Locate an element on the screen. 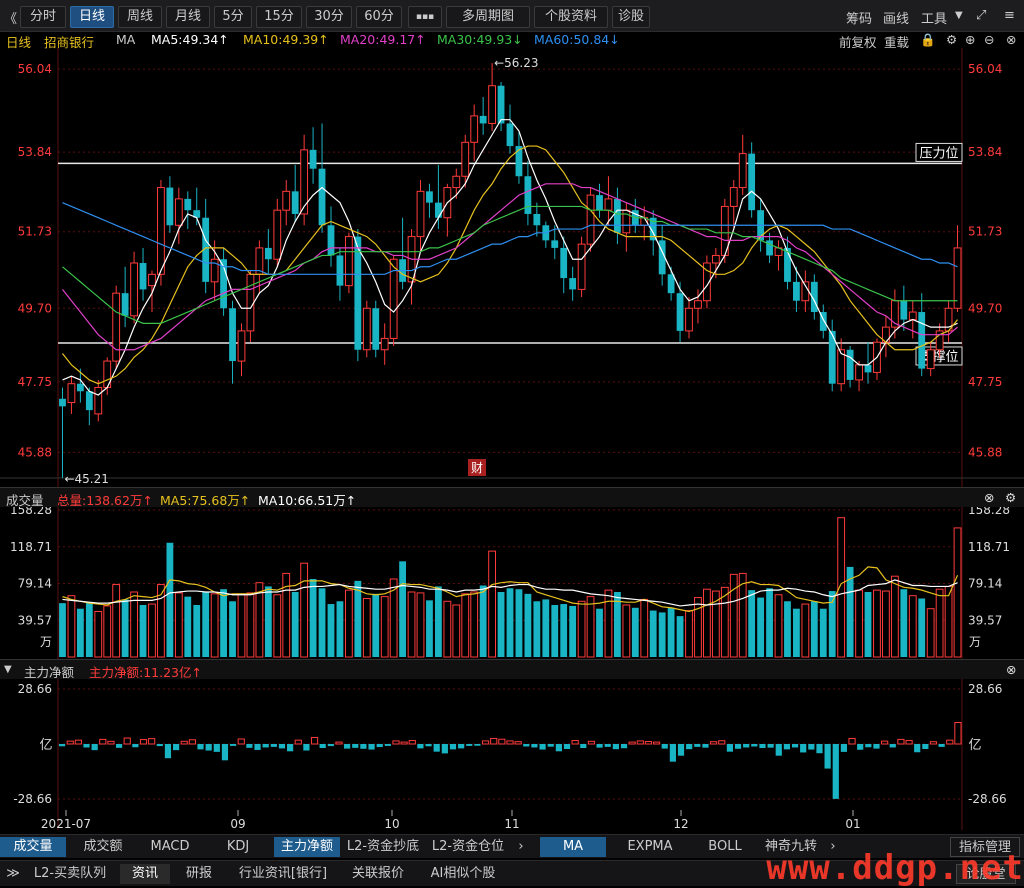  collapse-icon: ≫ is located at coordinates (13, 873).